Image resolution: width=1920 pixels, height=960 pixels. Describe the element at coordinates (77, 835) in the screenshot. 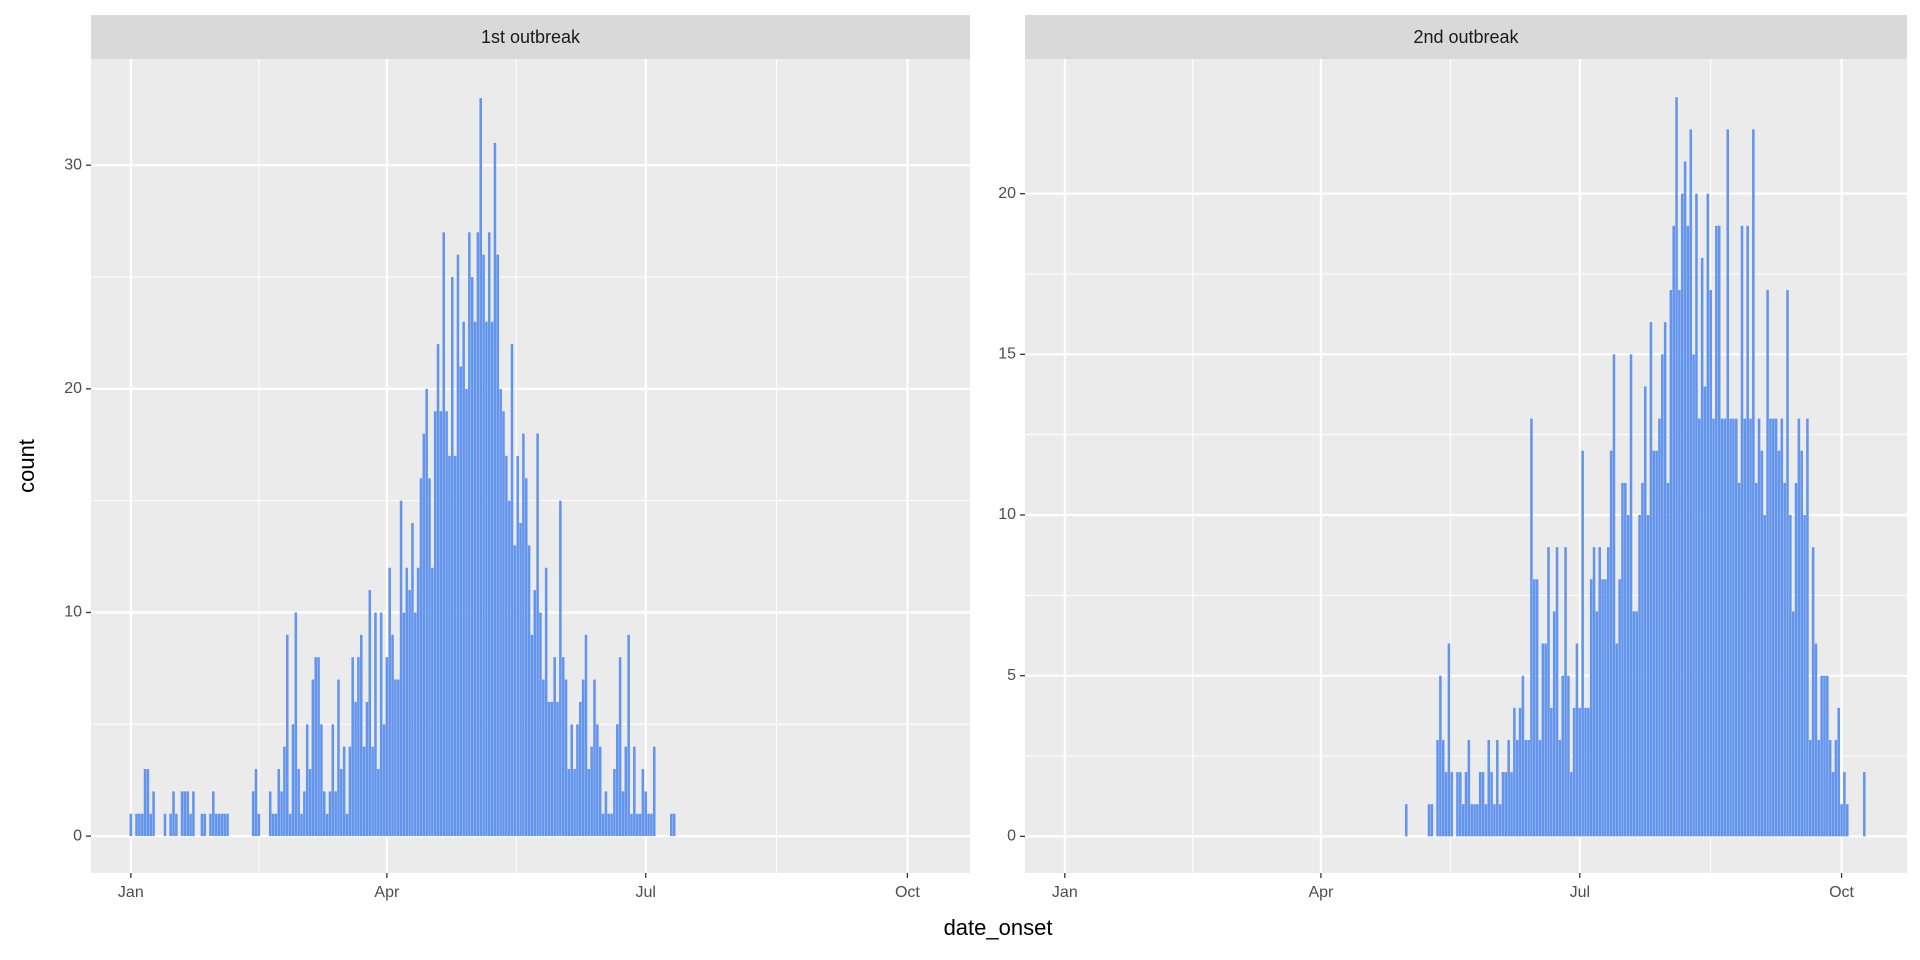

I see `y-tick-label: 0` at that location.